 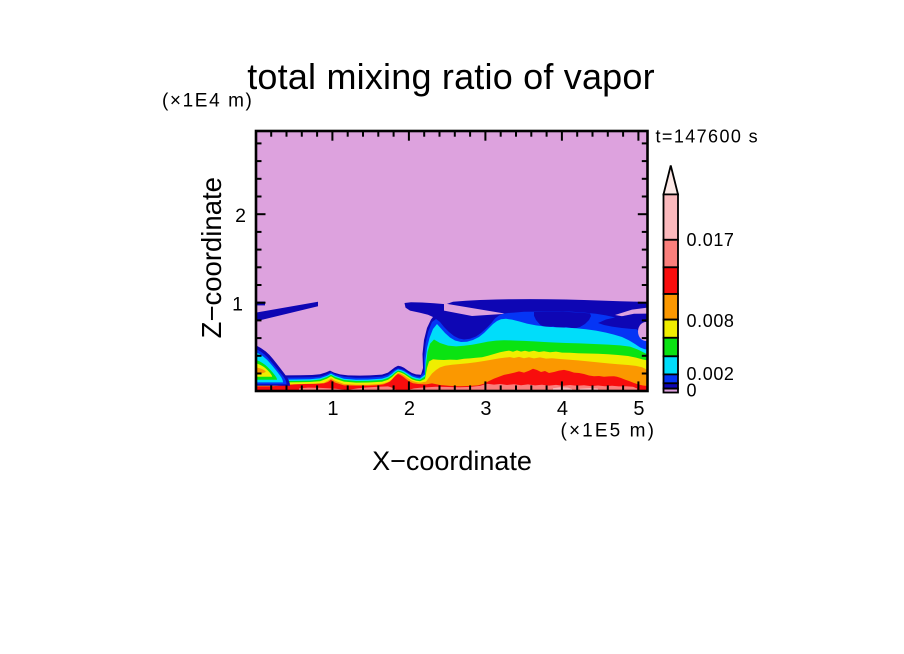 I want to click on svg-text: 0.008, so click(x=711, y=321).